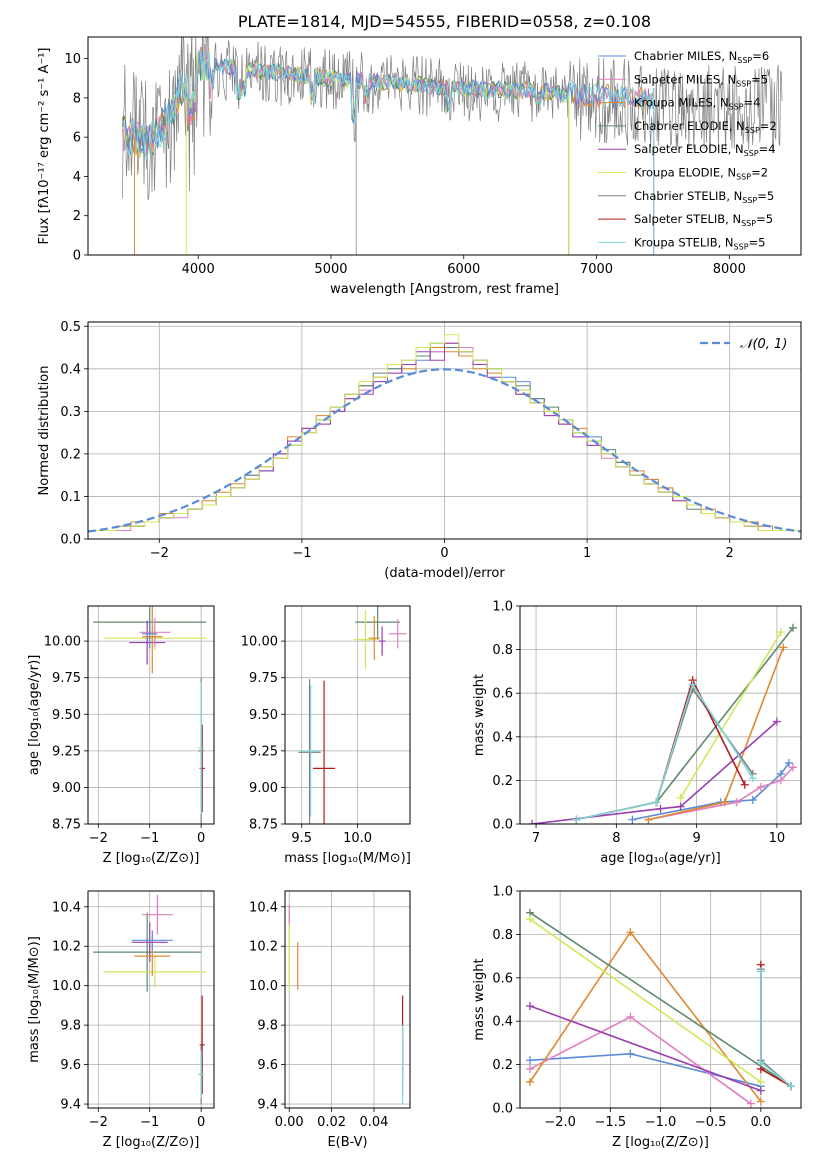  What do you see at coordinates (536, 838) in the screenshot?
I see `x-tick-label: 7` at bounding box center [536, 838].